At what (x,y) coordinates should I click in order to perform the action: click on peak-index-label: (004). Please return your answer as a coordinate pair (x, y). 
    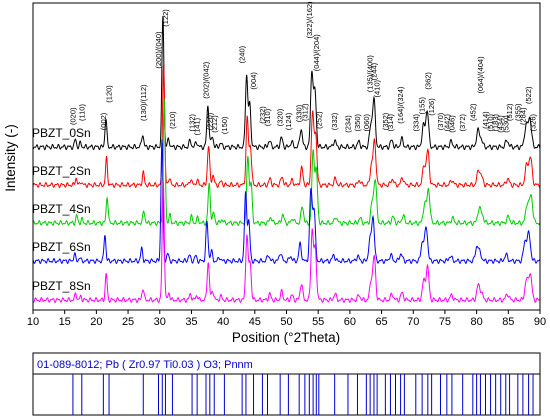
    Looking at the image, I should click on (253, 81).